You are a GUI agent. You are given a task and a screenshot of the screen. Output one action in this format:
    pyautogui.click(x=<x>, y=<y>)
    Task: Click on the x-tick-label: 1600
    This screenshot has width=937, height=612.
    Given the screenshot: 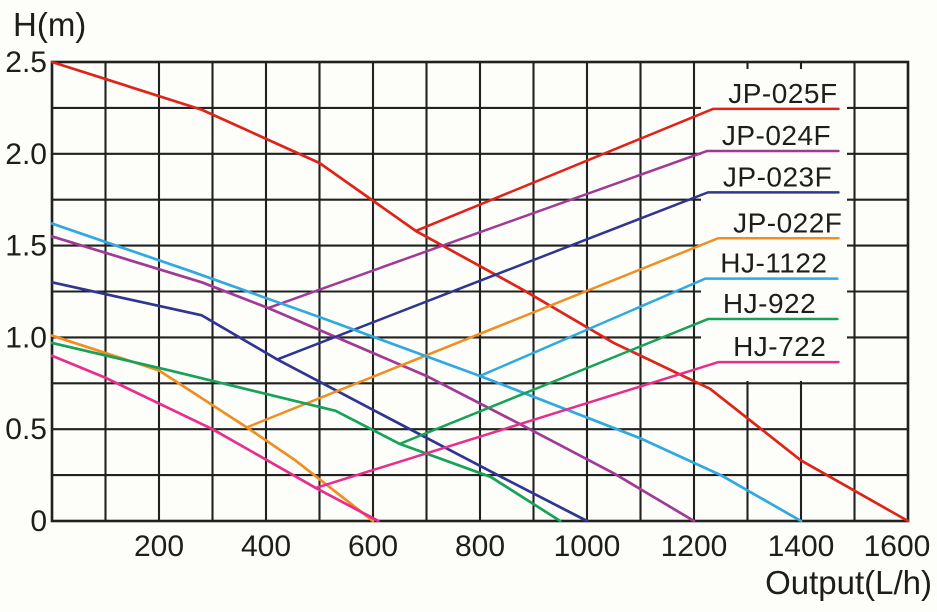 What is the action you would take?
    pyautogui.click(x=897, y=546)
    